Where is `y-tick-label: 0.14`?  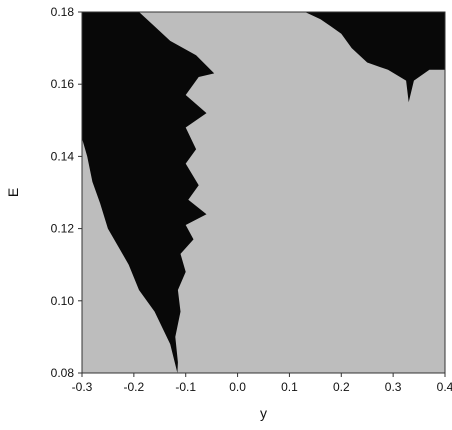
y-tick-label: 0.14 is located at coordinates (63, 156).